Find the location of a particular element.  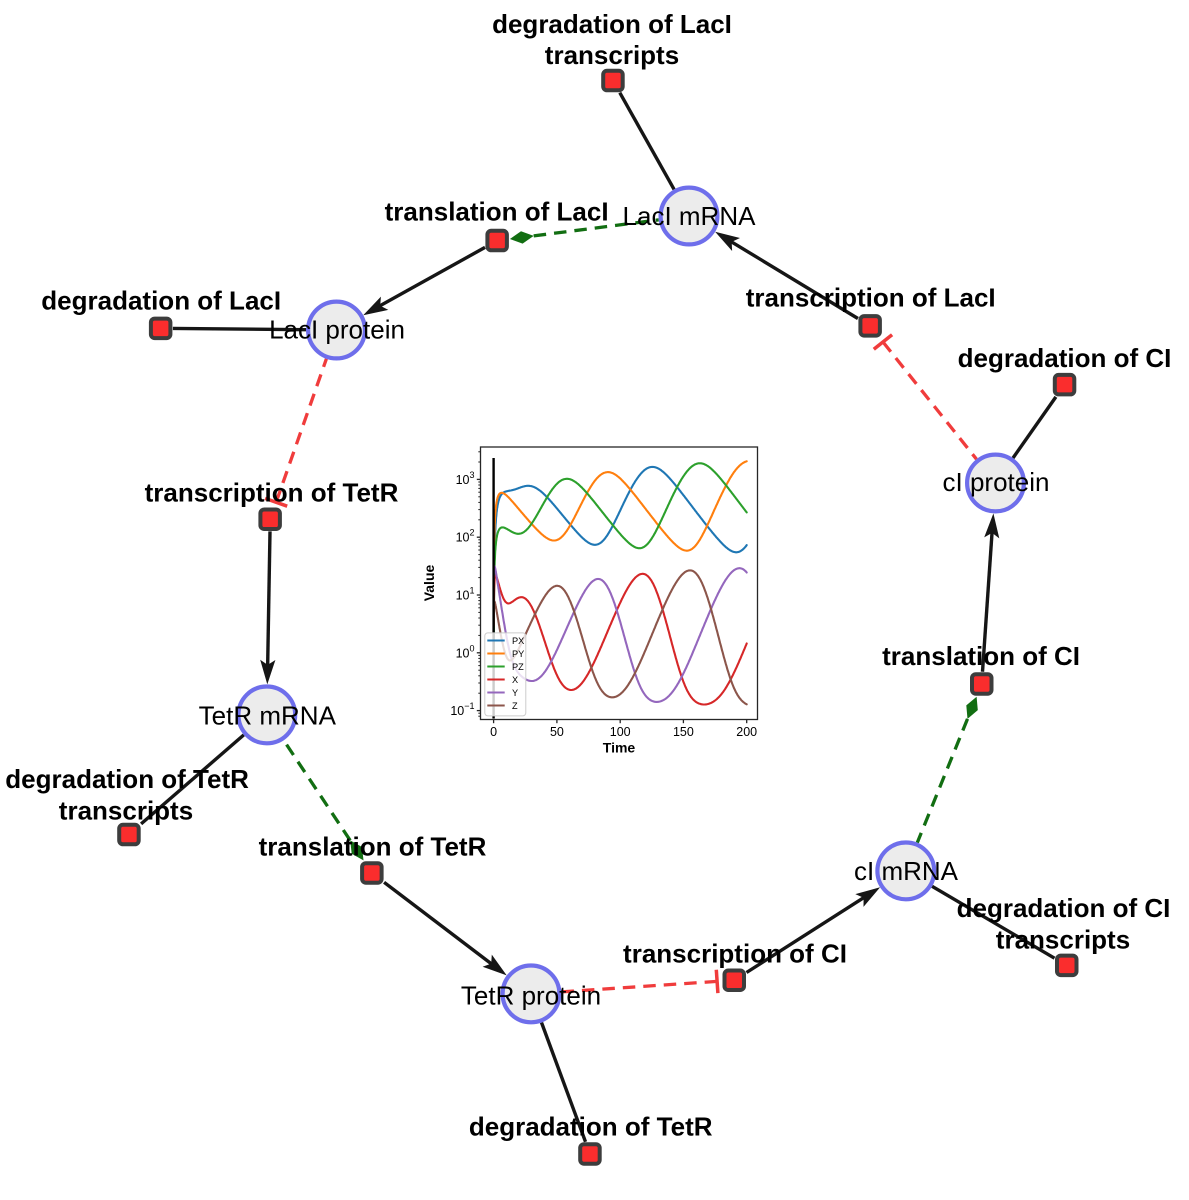

svg-text: translation of LacI is located at coordinates (497, 212).